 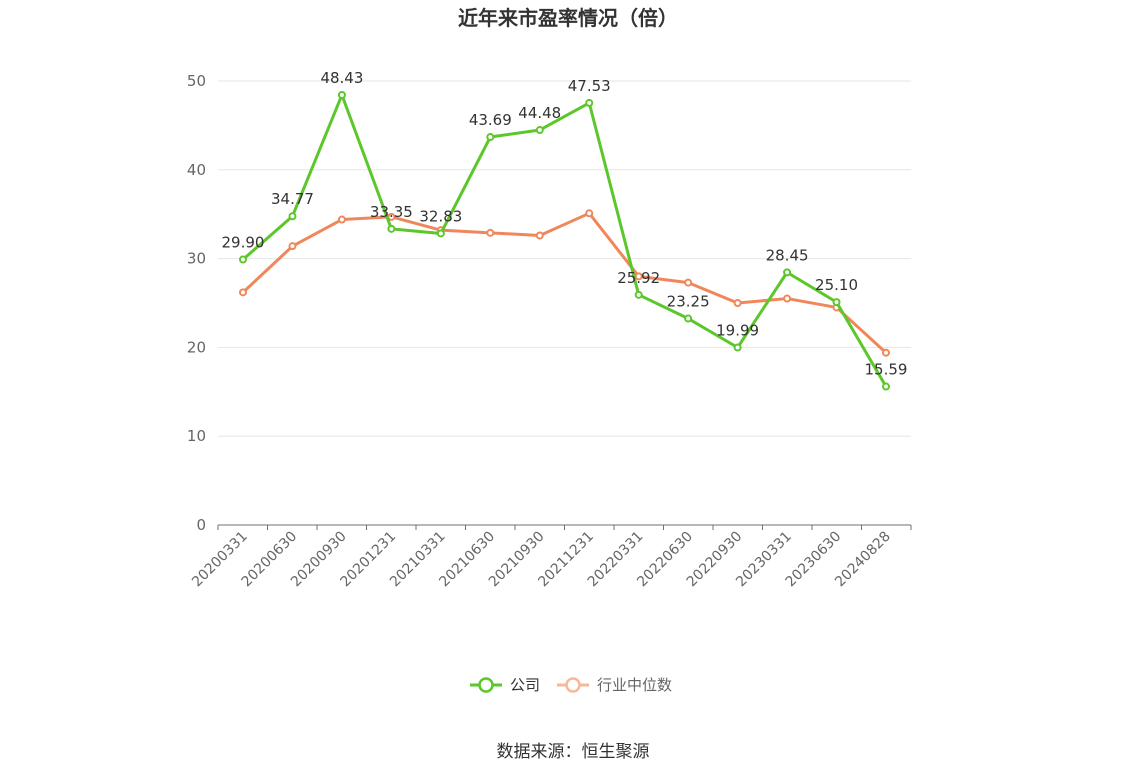 I want to click on data-label: 33.35, so click(x=391, y=212).